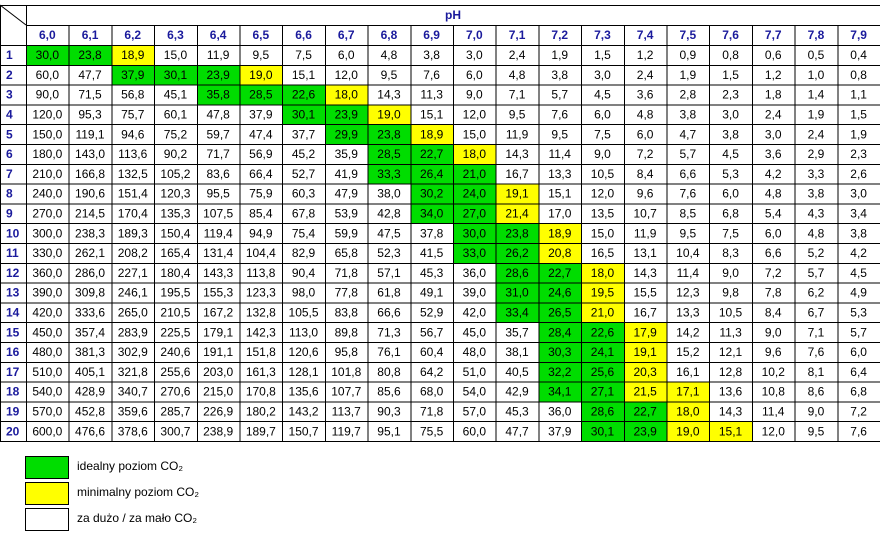  I want to click on cell-value: 120,3, so click(175, 194).